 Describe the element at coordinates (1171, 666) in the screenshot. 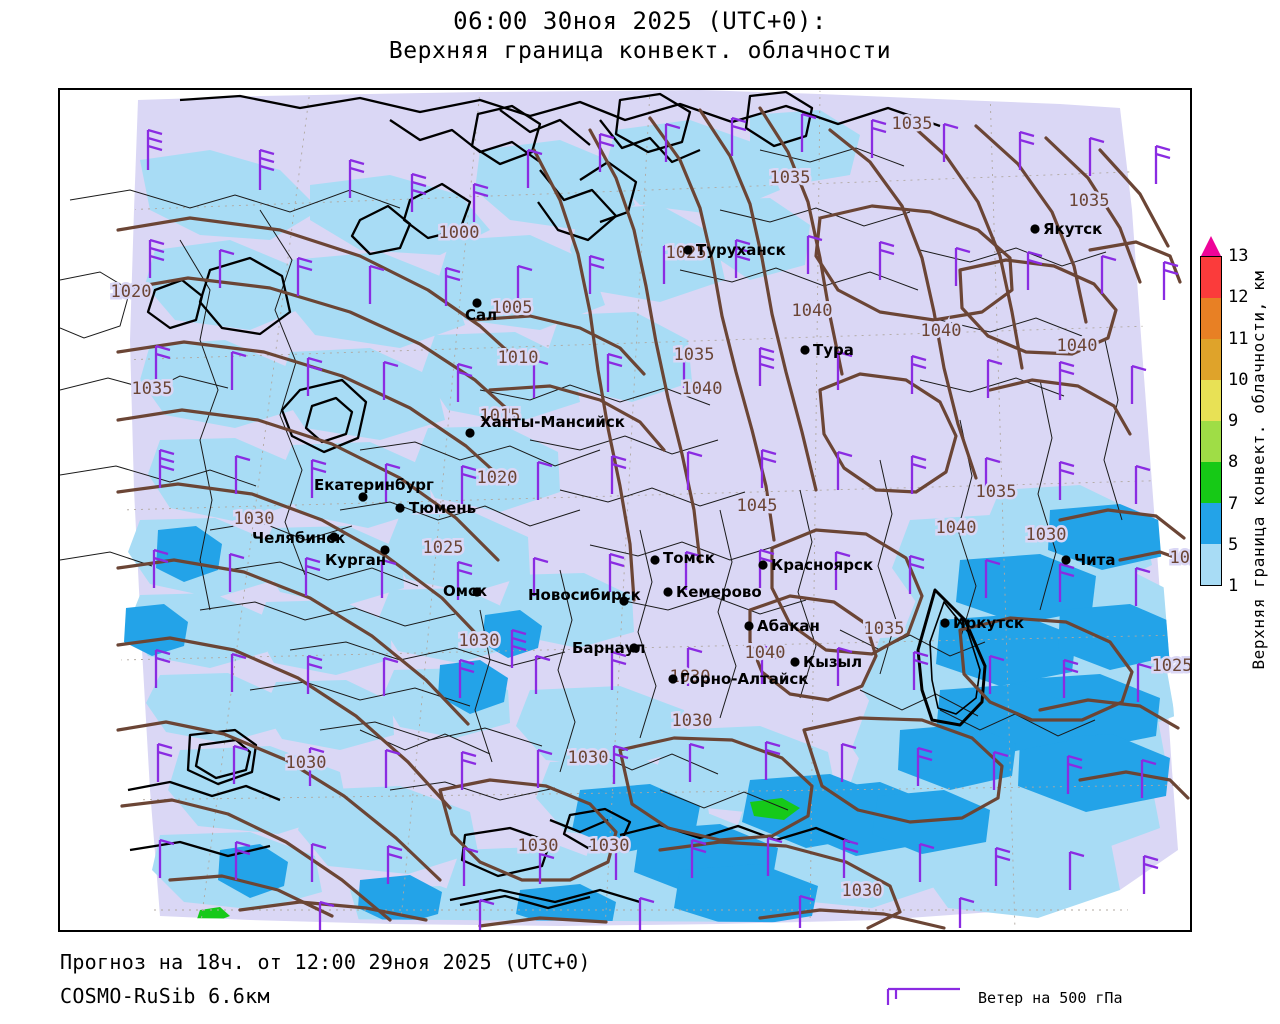

I see `isobar-label-halo: 1025` at that location.